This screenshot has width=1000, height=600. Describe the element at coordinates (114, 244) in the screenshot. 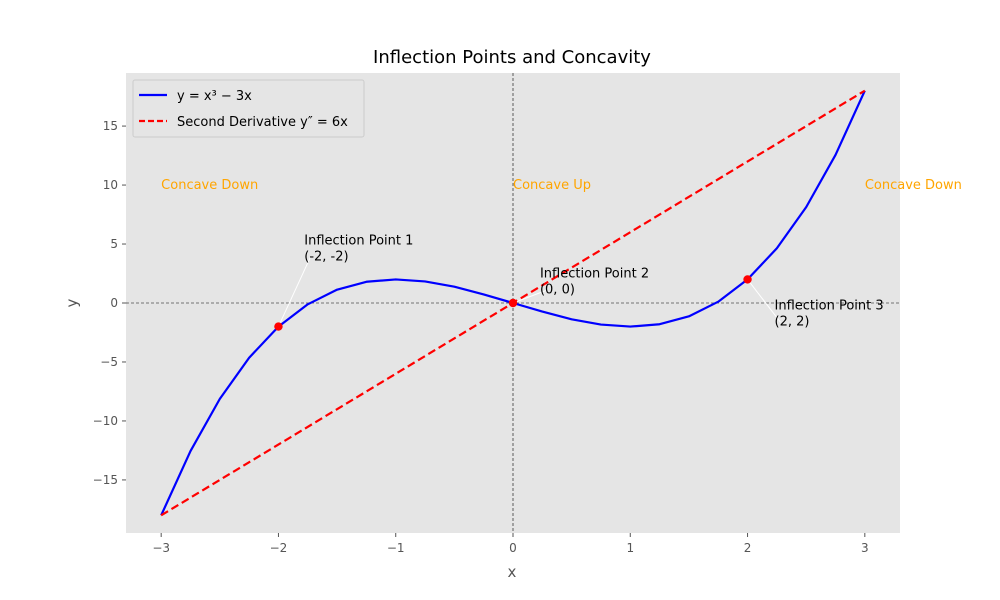

I see `y-tick-label: 5` at that location.